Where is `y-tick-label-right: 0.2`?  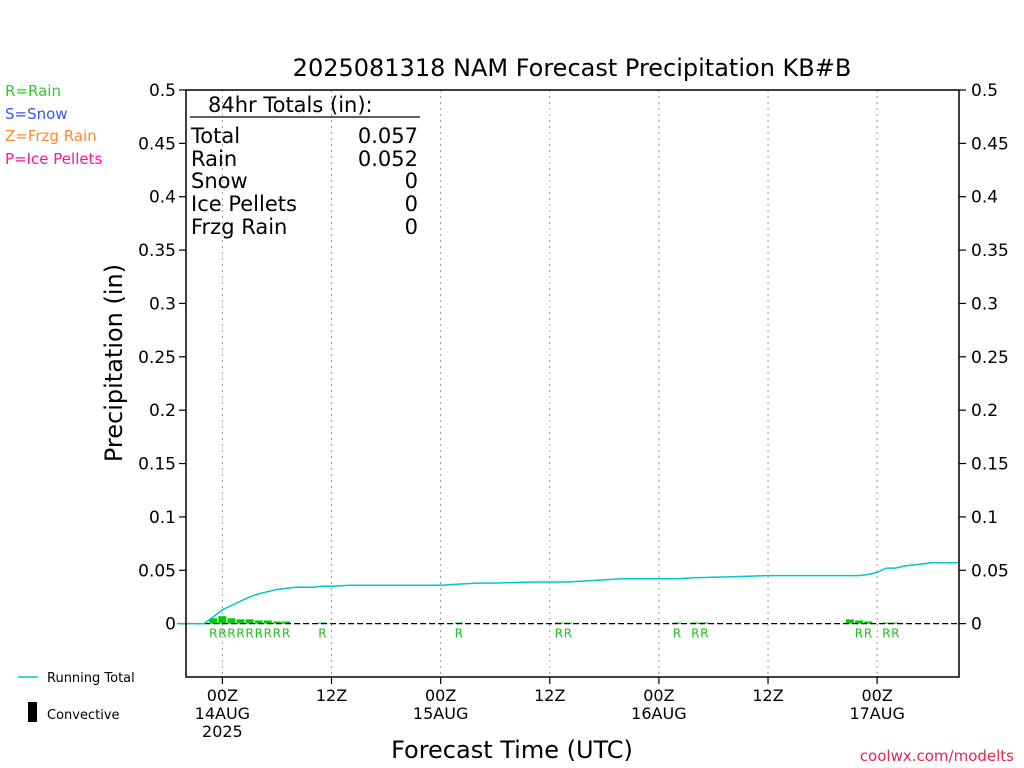 y-tick-label-right: 0.2 is located at coordinates (984, 411).